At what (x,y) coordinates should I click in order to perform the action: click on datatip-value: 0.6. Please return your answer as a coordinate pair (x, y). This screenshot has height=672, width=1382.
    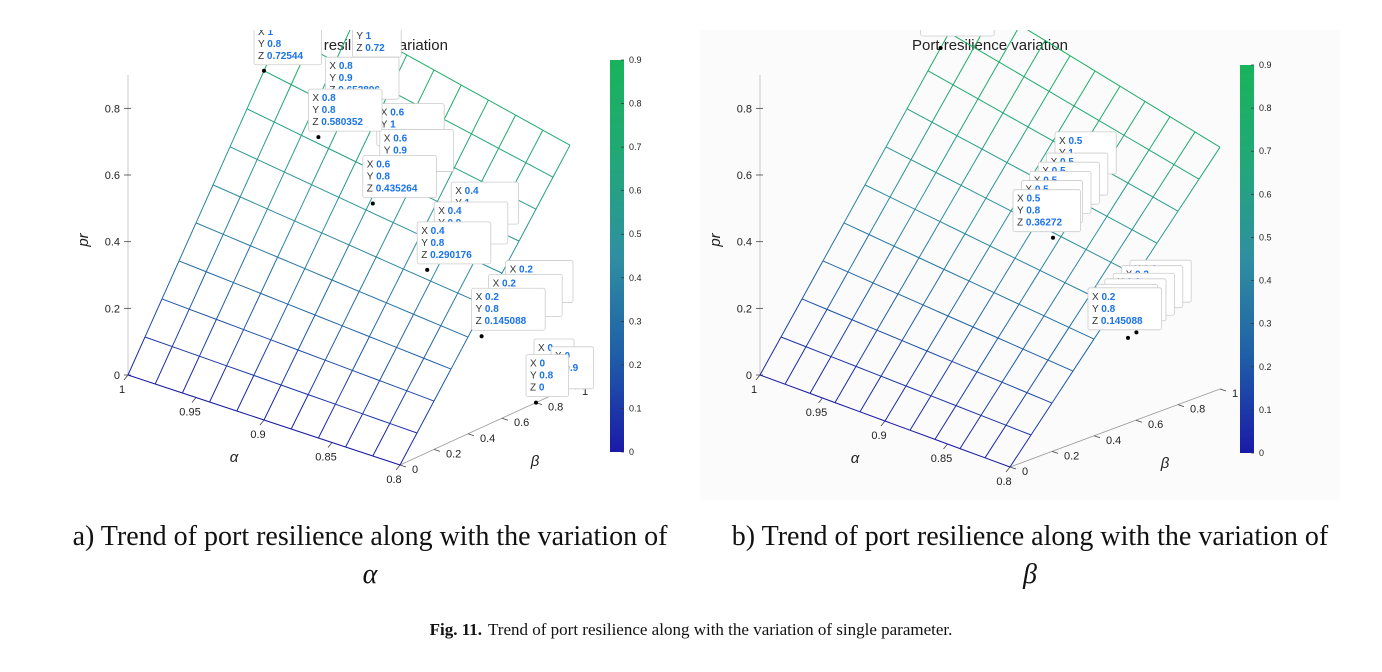
    Looking at the image, I should click on (397, 113).